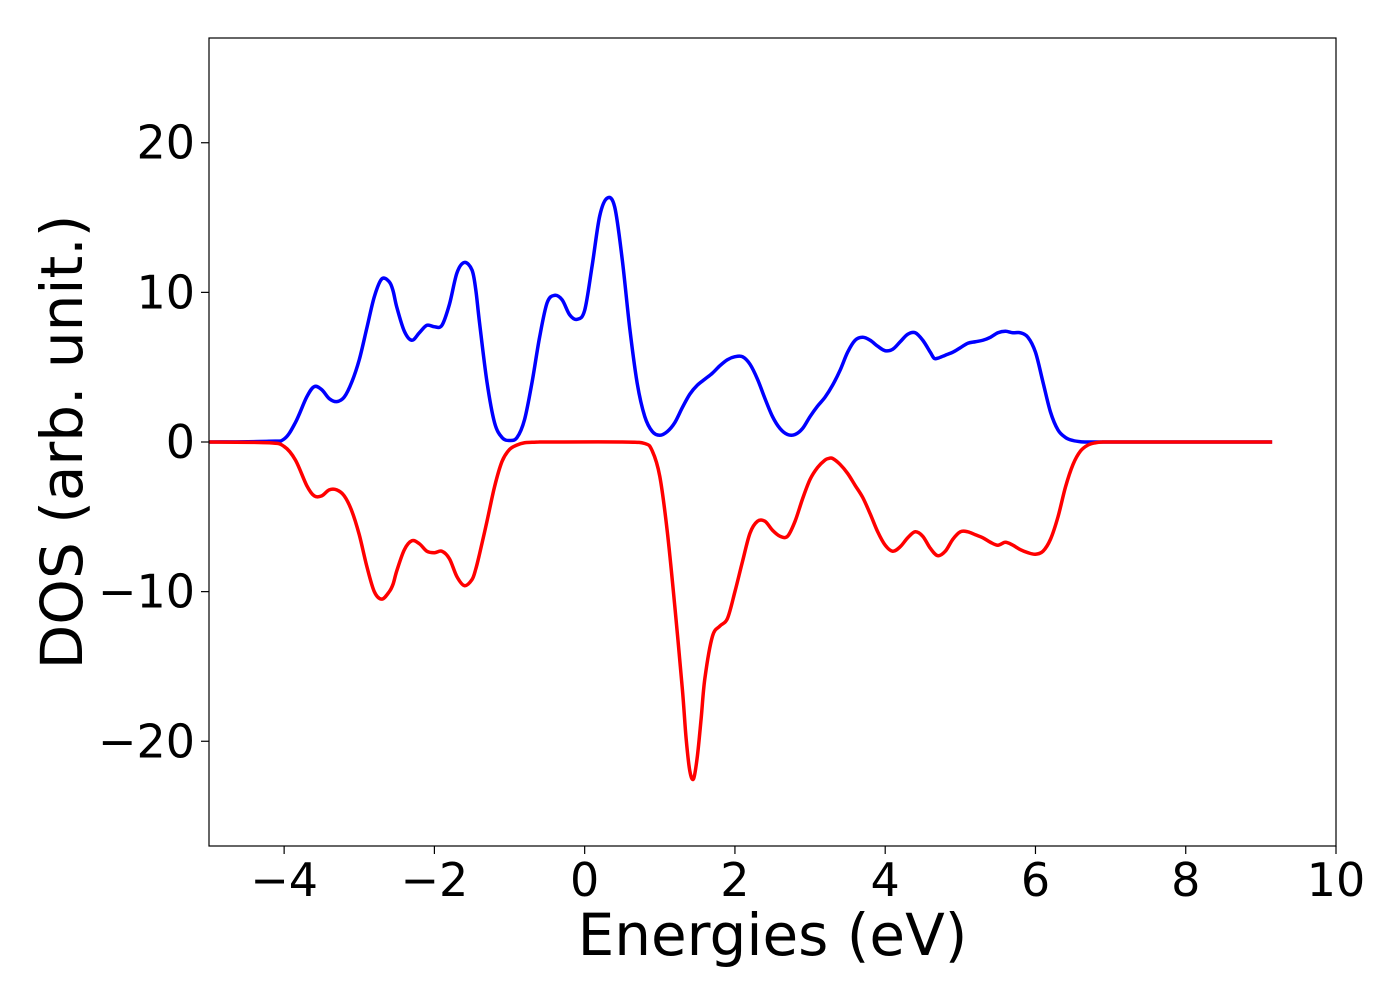 This screenshot has height=1000, width=1400. I want to click on y-axis: −20 −10 0 10 20, so click(153, 442).